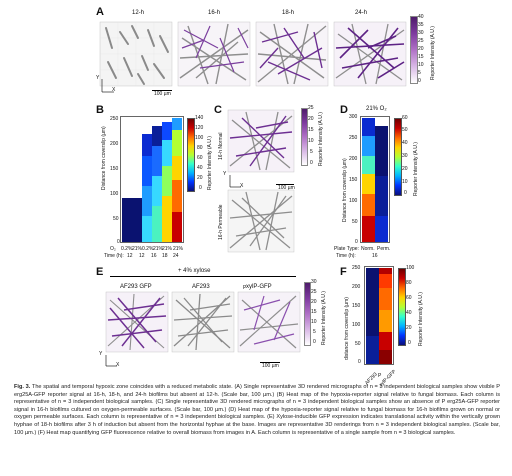 The height and width of the screenshot is (476, 512). Describe the element at coordinates (116, 219) in the screenshot. I see `panel-b-ytick-4: 50` at that location.